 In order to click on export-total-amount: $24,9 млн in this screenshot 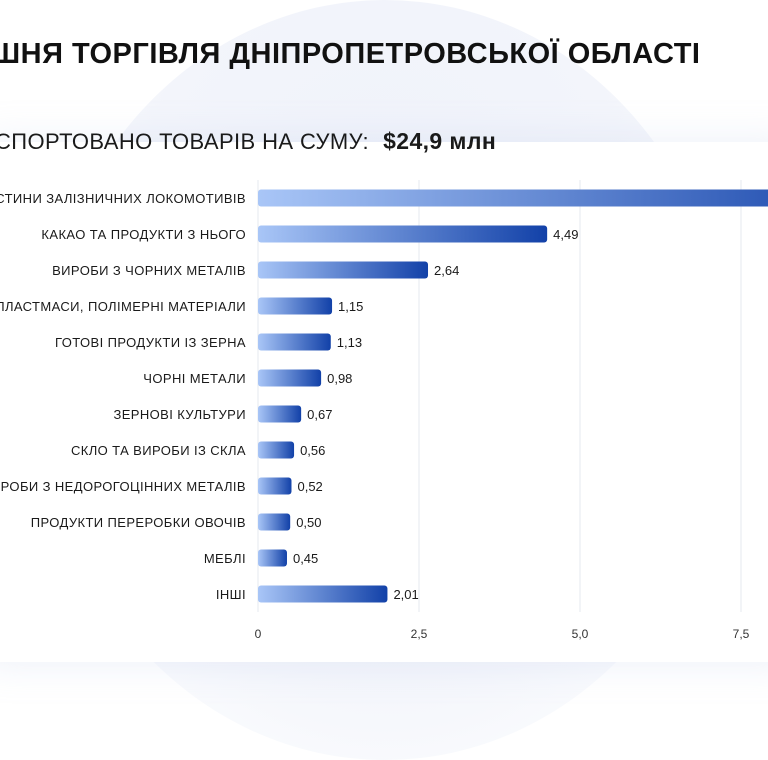, I will do `click(440, 141)`.